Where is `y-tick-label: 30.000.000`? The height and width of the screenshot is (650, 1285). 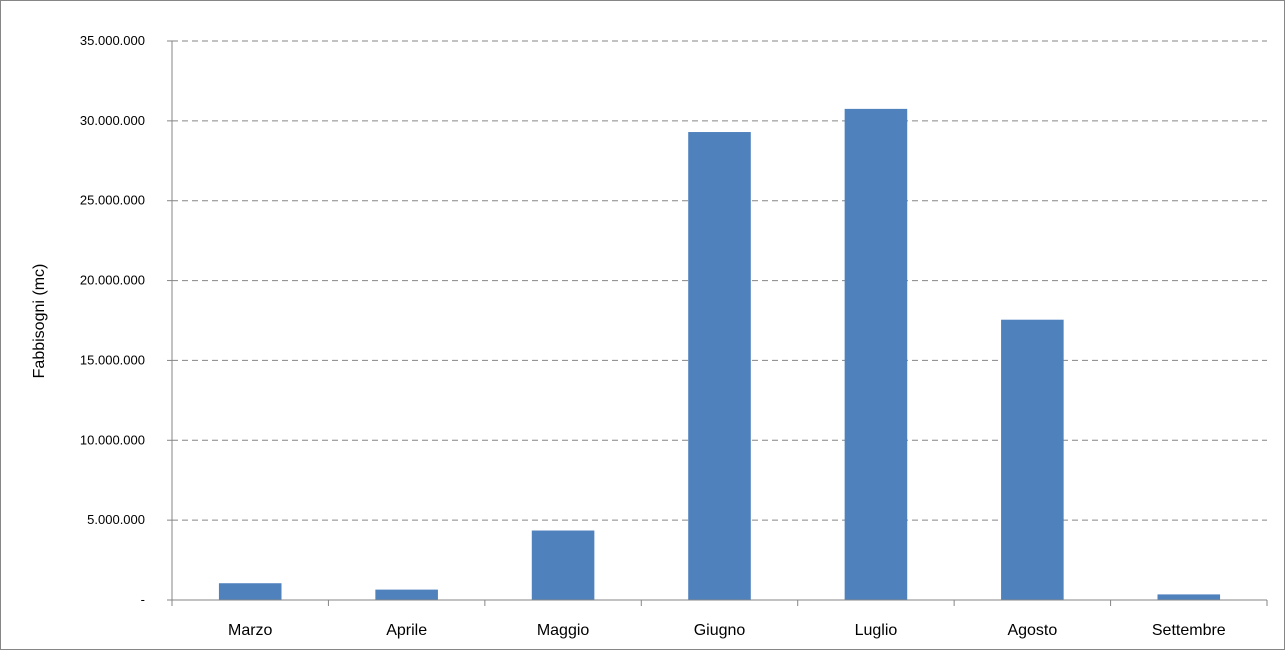 y-tick-label: 30.000.000 is located at coordinates (112, 120).